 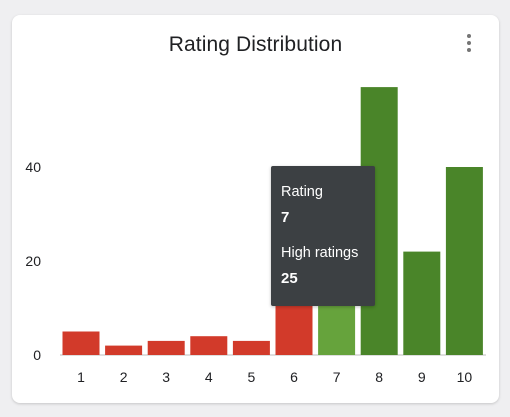 I want to click on x-tick-label: 4, so click(x=209, y=377).